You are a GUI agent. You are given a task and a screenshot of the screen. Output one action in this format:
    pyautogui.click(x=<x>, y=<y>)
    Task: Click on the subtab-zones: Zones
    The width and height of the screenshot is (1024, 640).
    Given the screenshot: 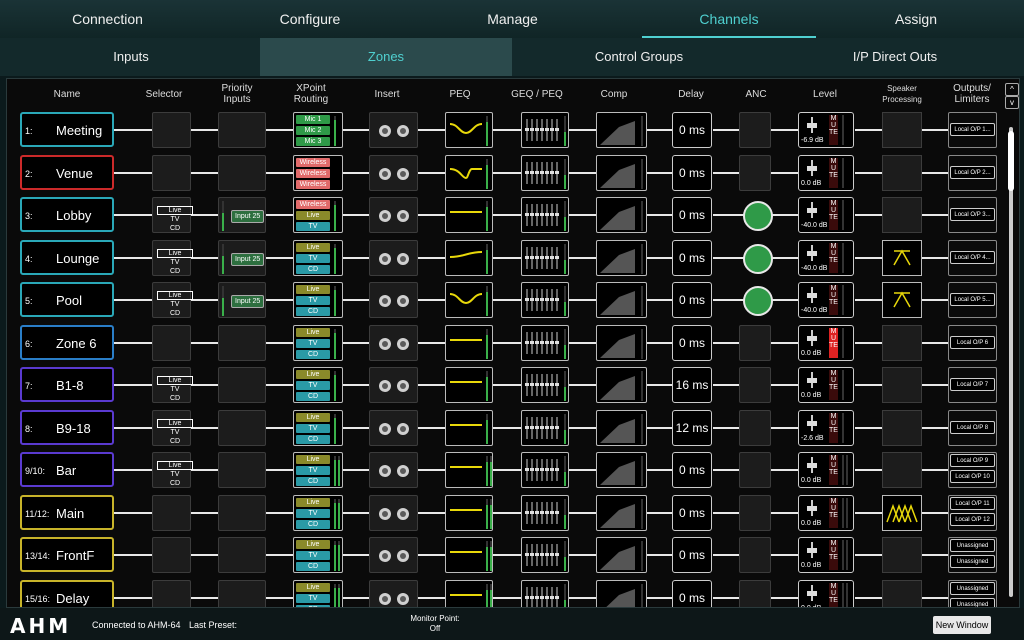 What is the action you would take?
    pyautogui.click(x=386, y=57)
    